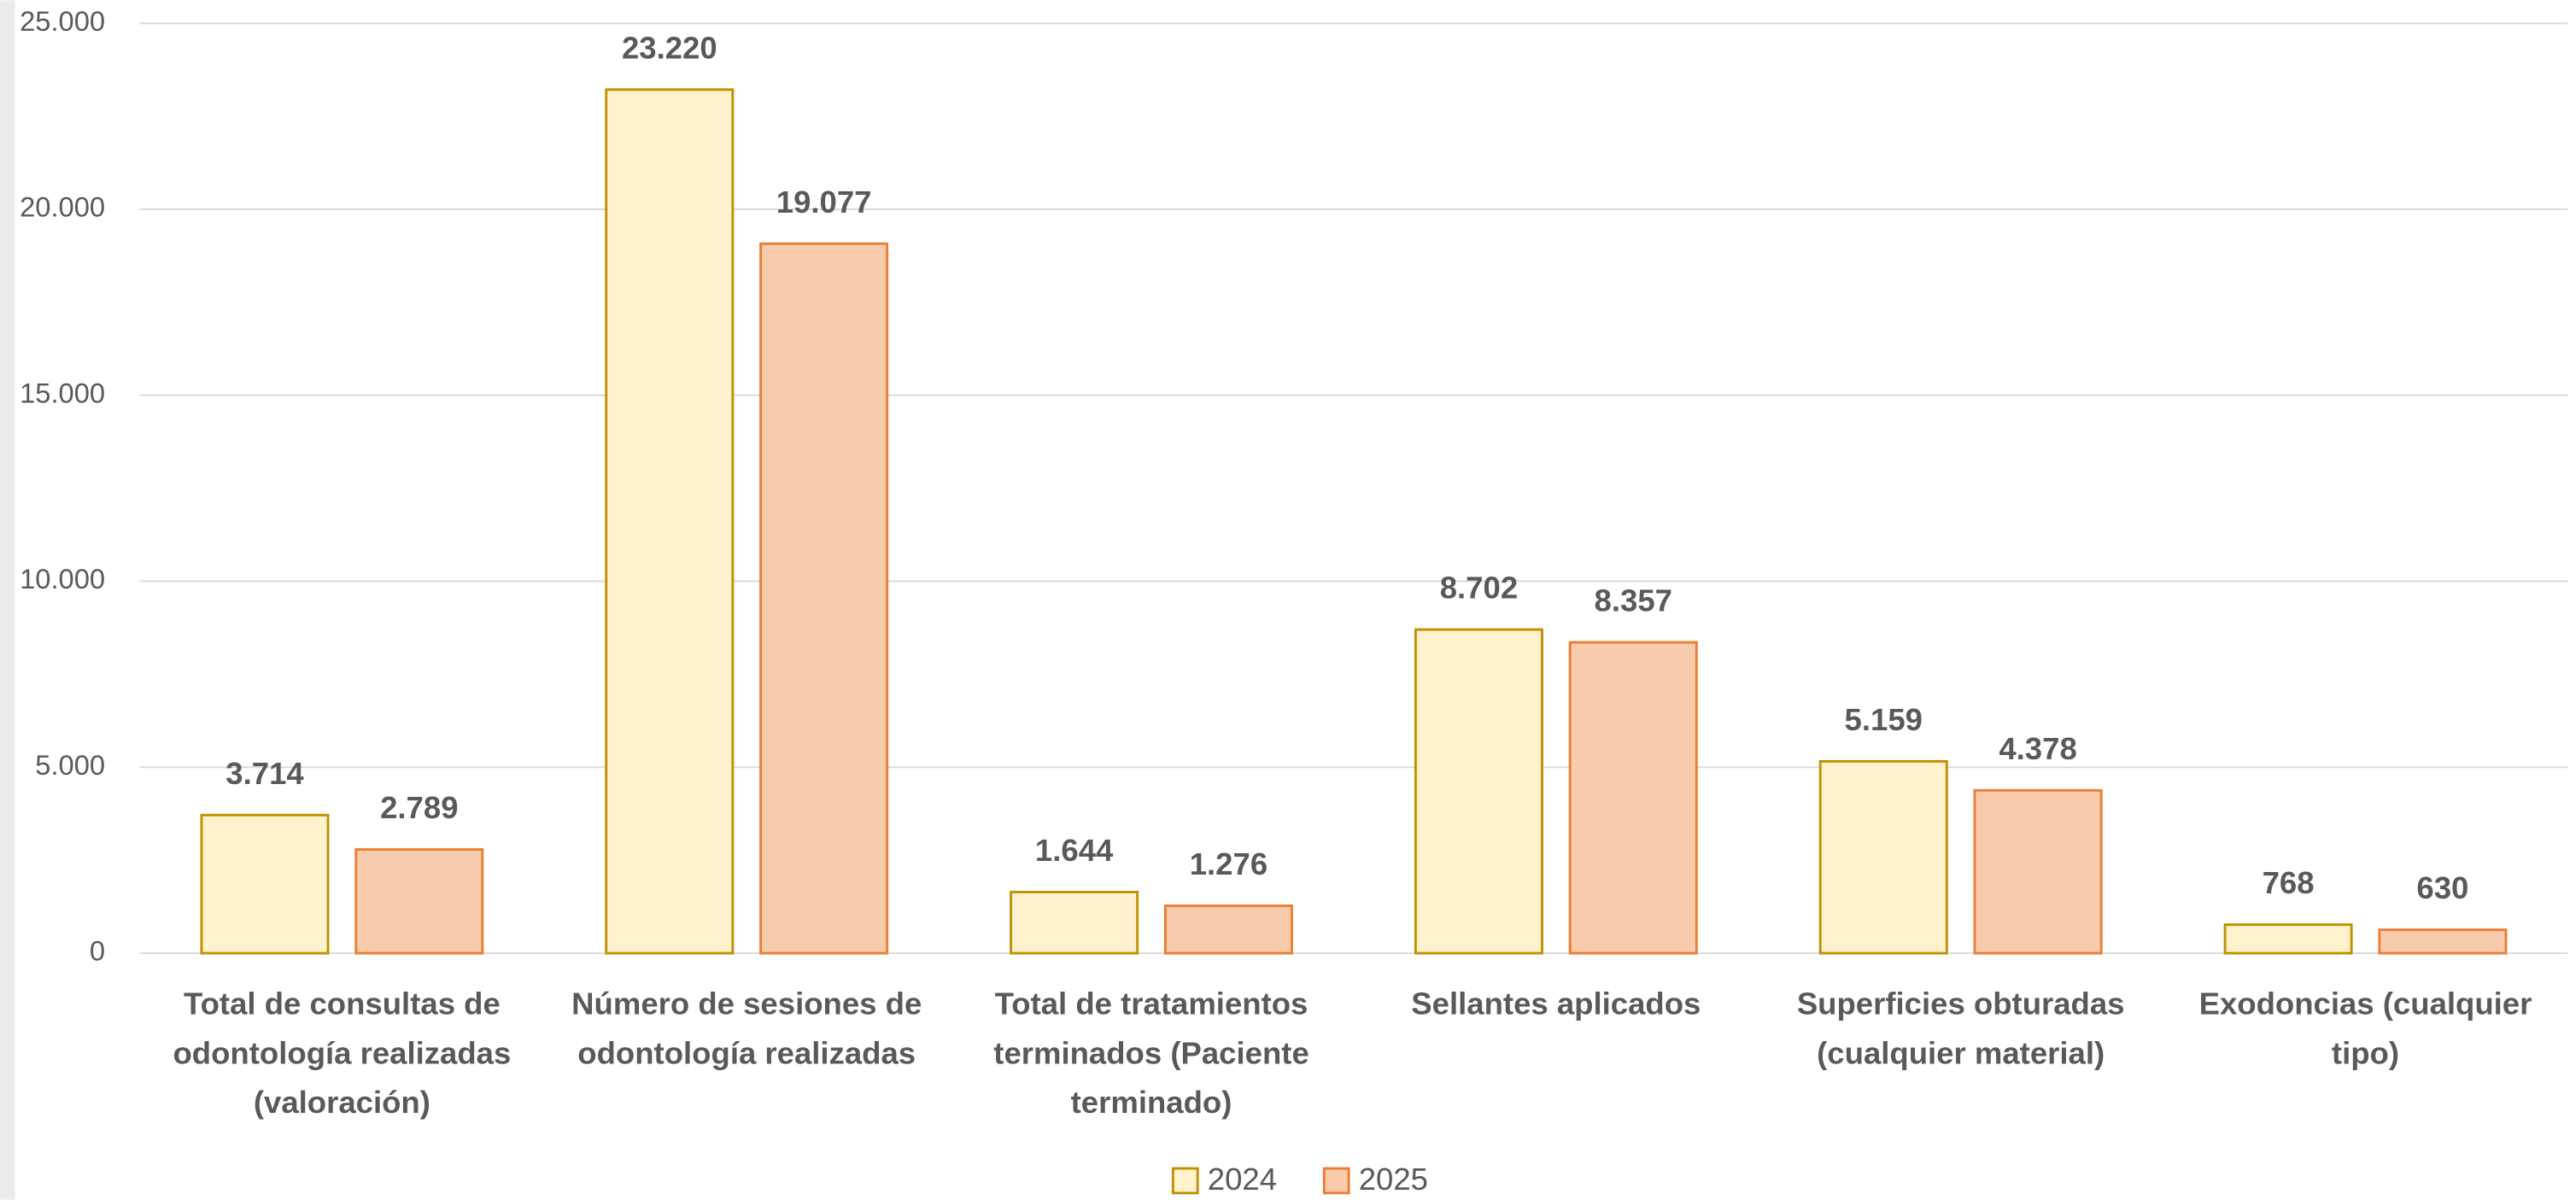  What do you see at coordinates (419, 808) in the screenshot?
I see `value-label: 2.789` at bounding box center [419, 808].